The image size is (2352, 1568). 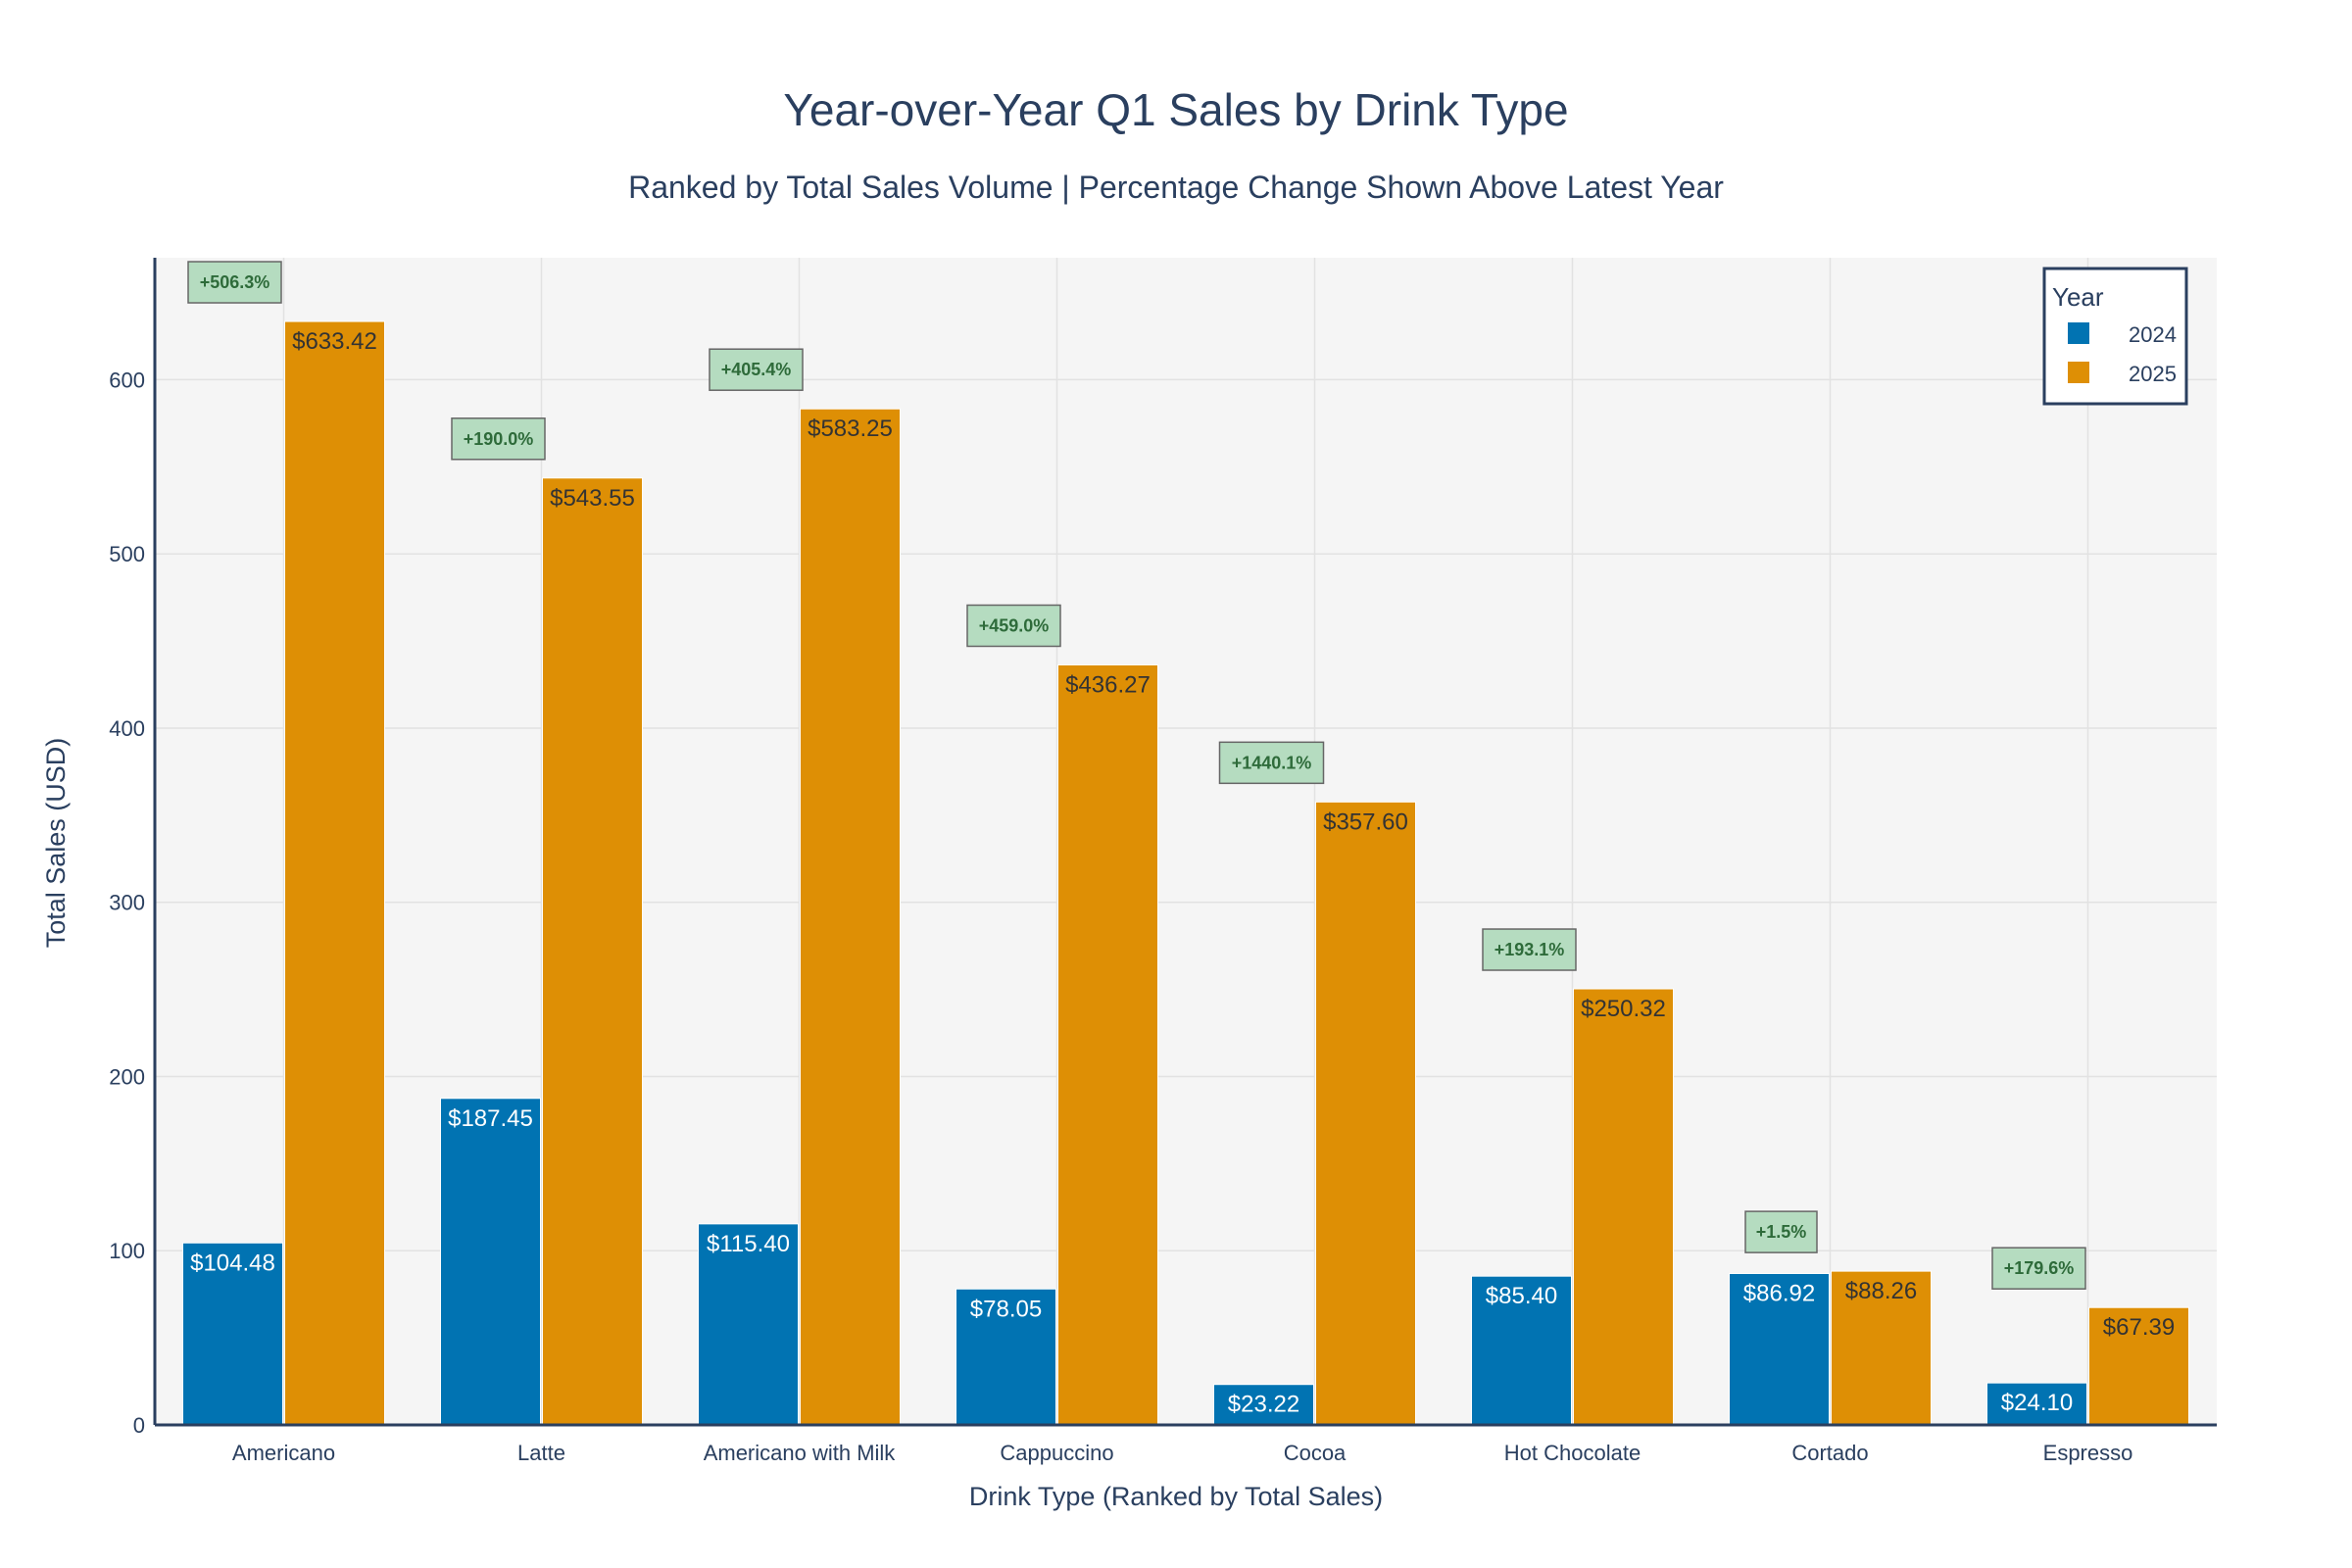 I want to click on x-tick-label: Latte, so click(x=541, y=1453).